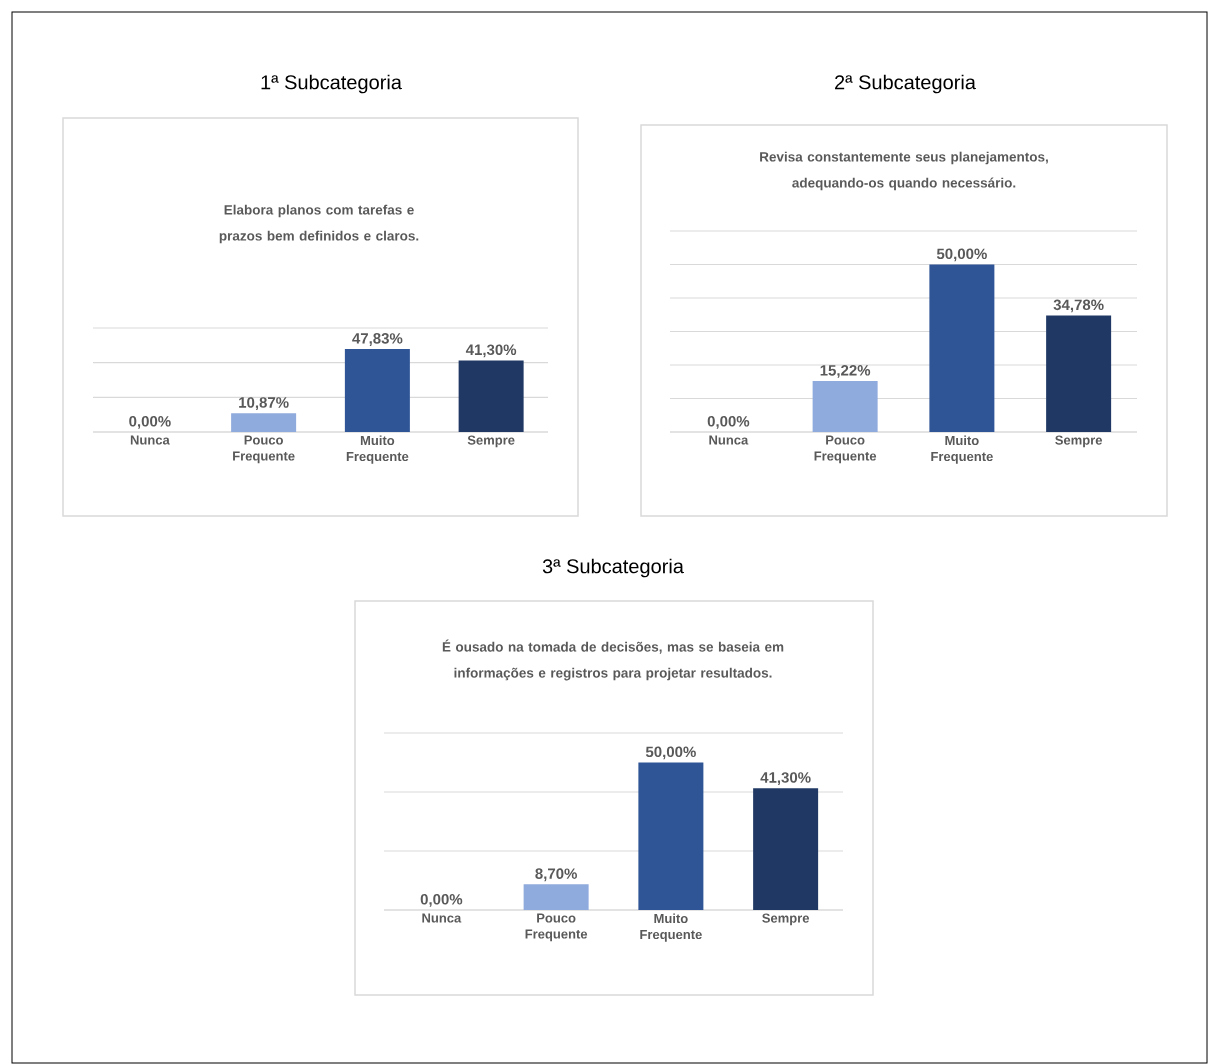  Describe the element at coordinates (331, 84) in the screenshot. I see `chart-title: 1ª Subcategoria` at that location.